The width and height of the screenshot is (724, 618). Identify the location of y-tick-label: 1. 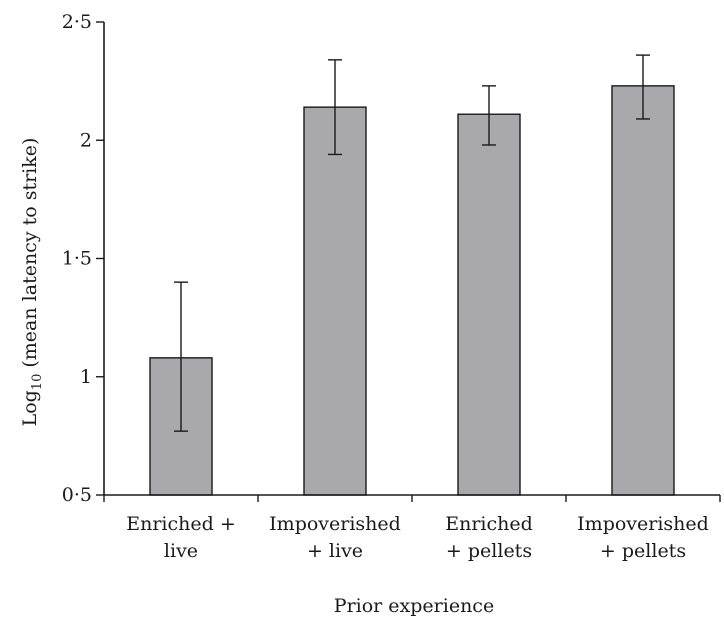
(86, 377).